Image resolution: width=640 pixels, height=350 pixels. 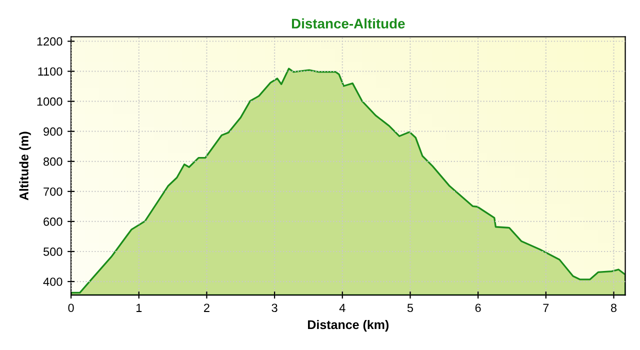 What do you see at coordinates (53, 161) in the screenshot?
I see `y-tick-label: 800` at bounding box center [53, 161].